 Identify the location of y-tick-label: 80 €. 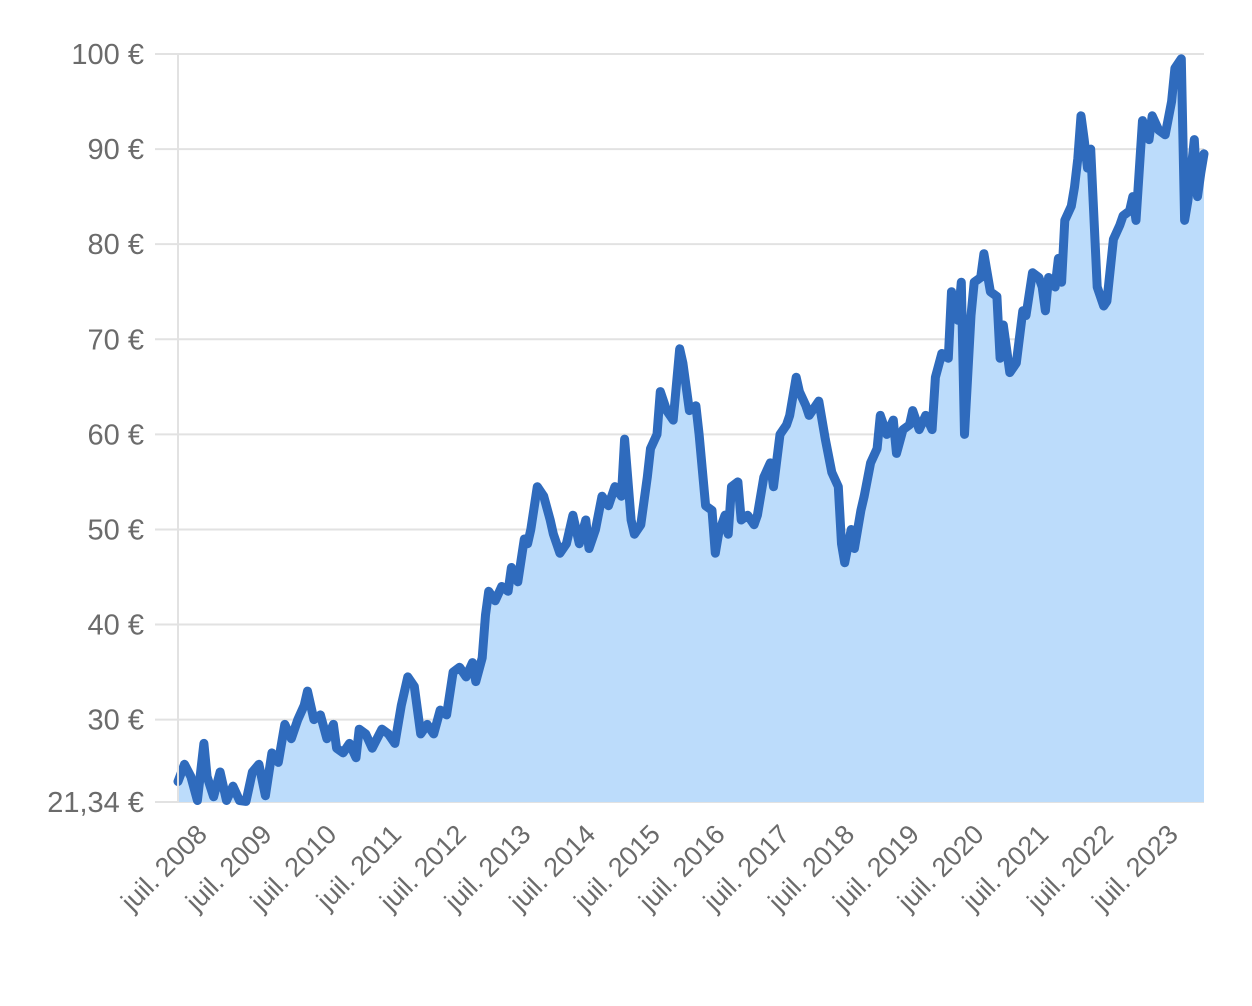
(116, 245).